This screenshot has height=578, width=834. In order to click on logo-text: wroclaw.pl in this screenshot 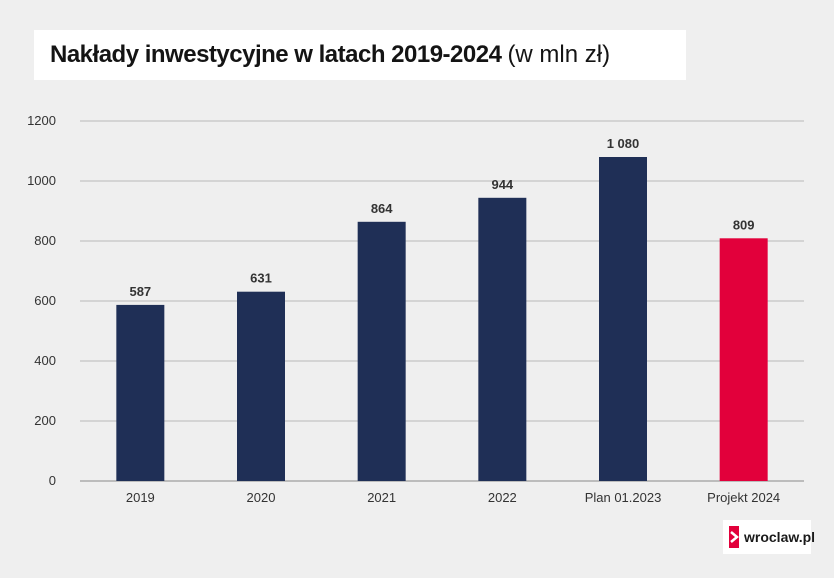, I will do `click(780, 537)`.